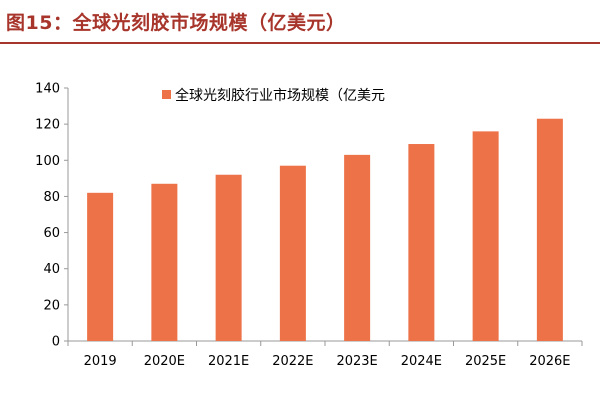  What do you see at coordinates (300, 43) in the screenshot?
I see `title-divider` at bounding box center [300, 43].